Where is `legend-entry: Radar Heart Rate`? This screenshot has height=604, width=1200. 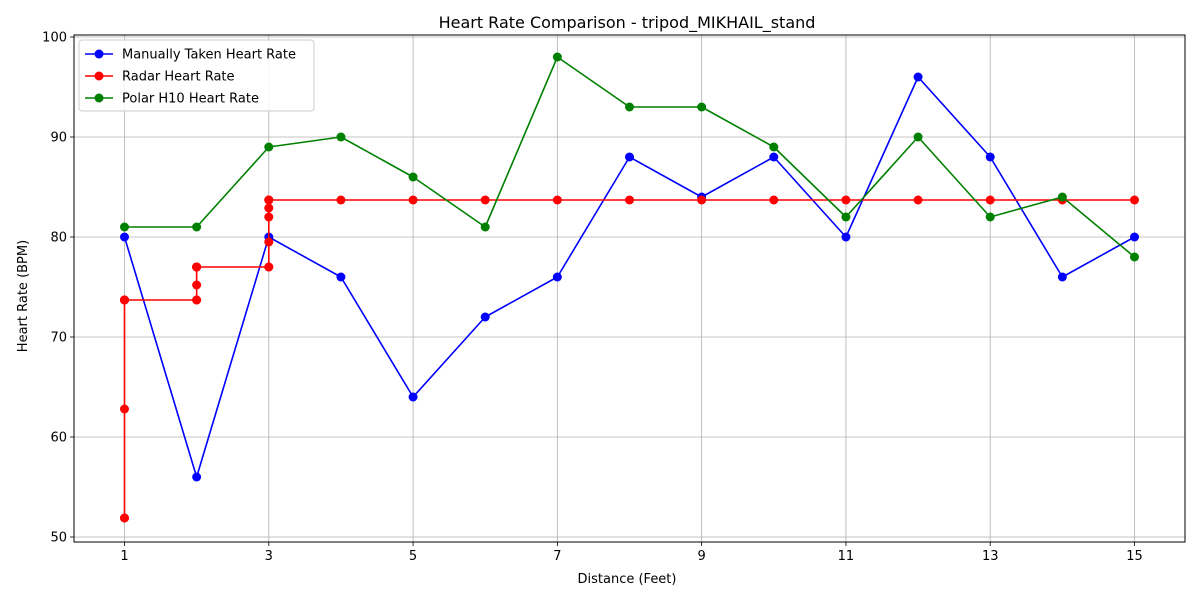
legend-entry: Radar Heart Rate is located at coordinates (160, 77).